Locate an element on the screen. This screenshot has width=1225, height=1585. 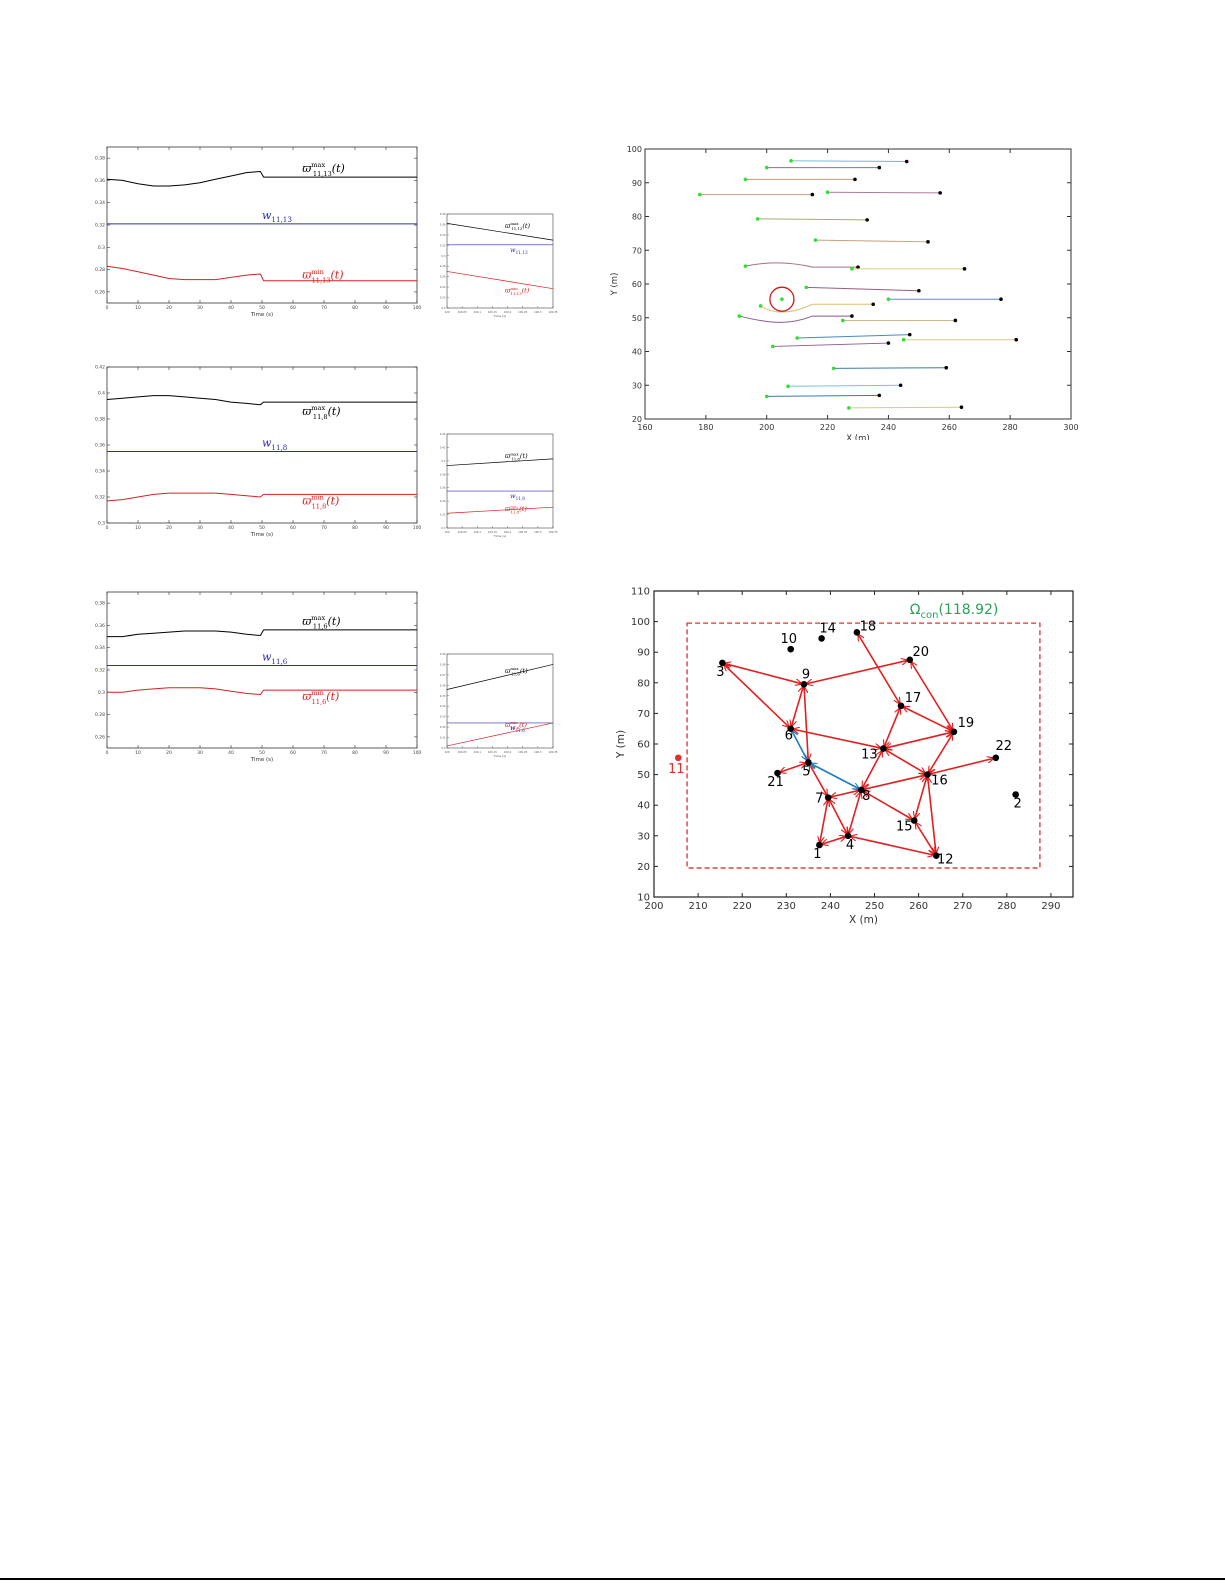
inset-y-tick: 0.28 is located at coordinates (443, 266).